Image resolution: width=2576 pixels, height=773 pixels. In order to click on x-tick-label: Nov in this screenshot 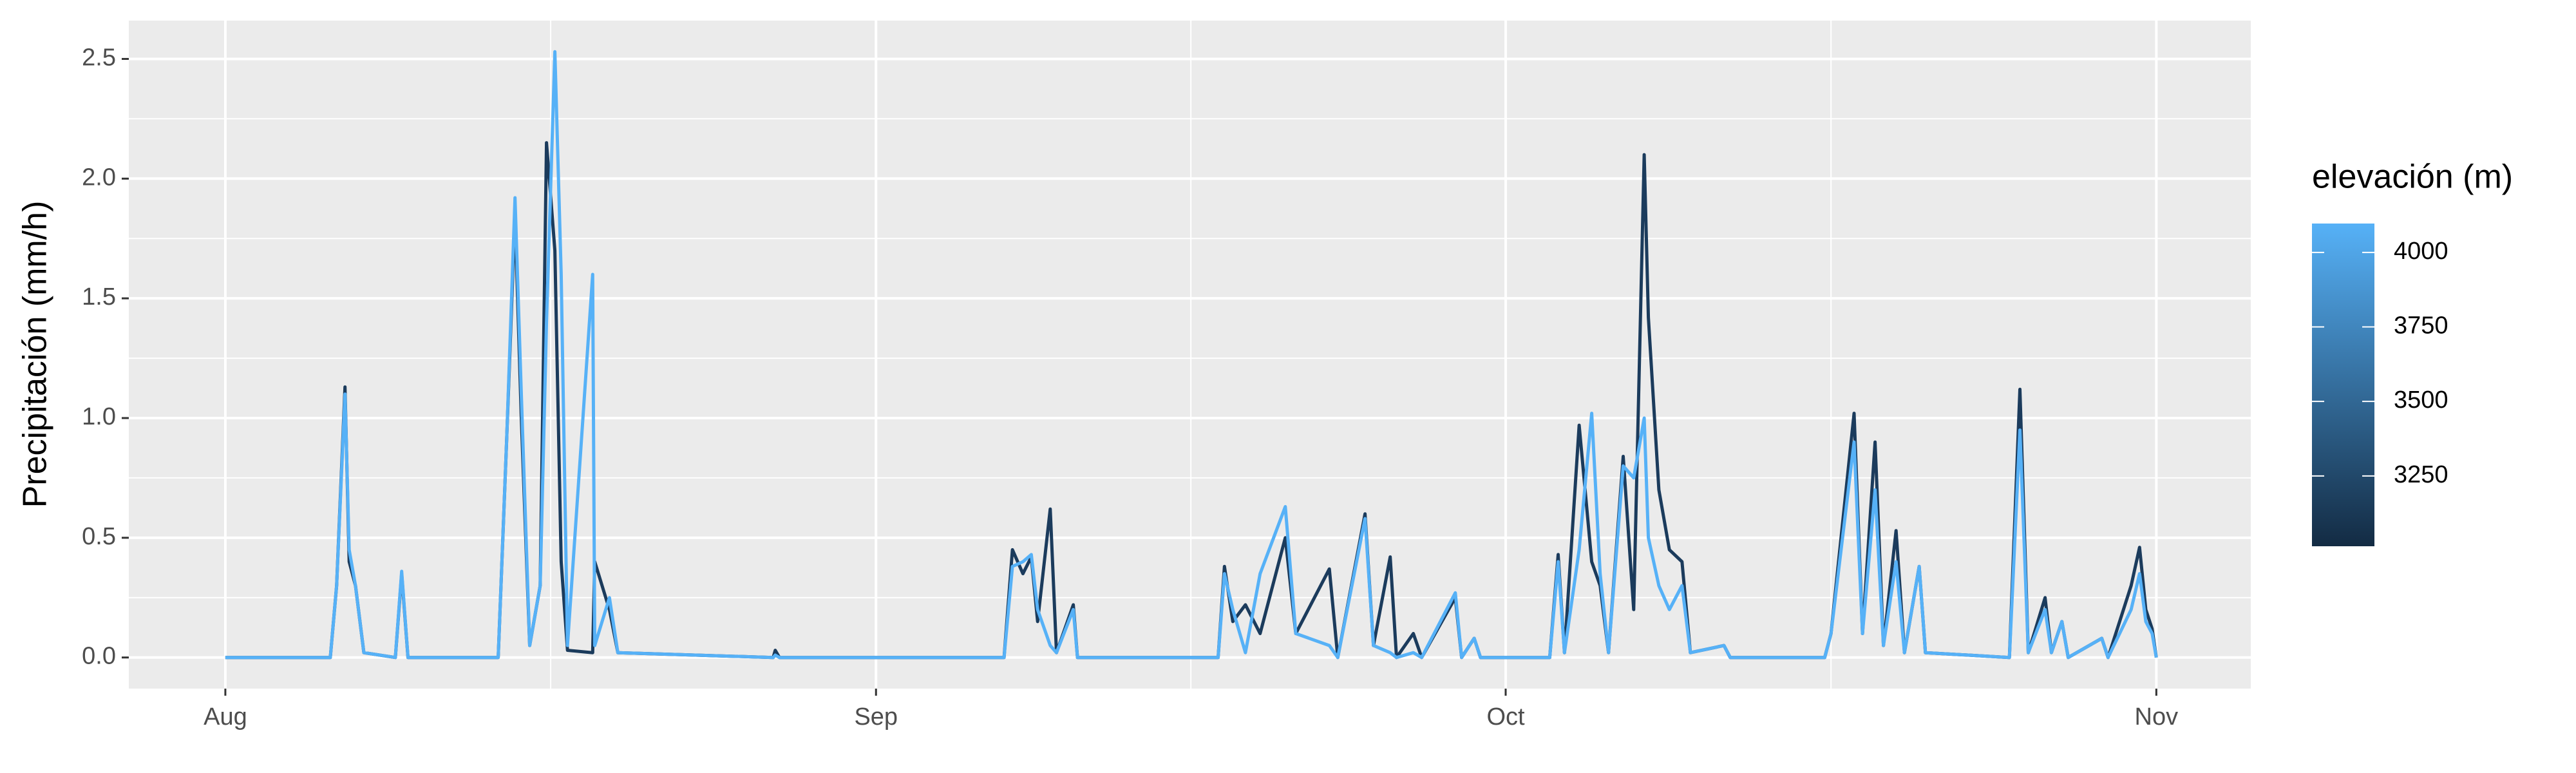, I will do `click(2157, 716)`.